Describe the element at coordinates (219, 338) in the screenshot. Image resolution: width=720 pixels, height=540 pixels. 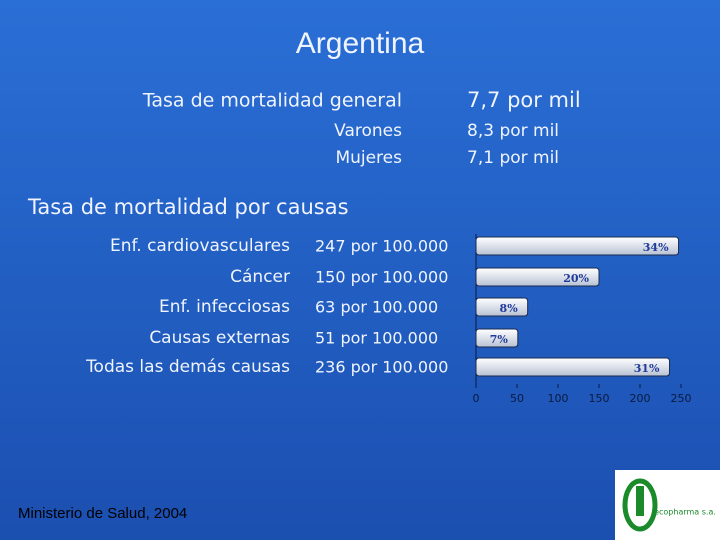
I see `category-label: Causas externas` at that location.